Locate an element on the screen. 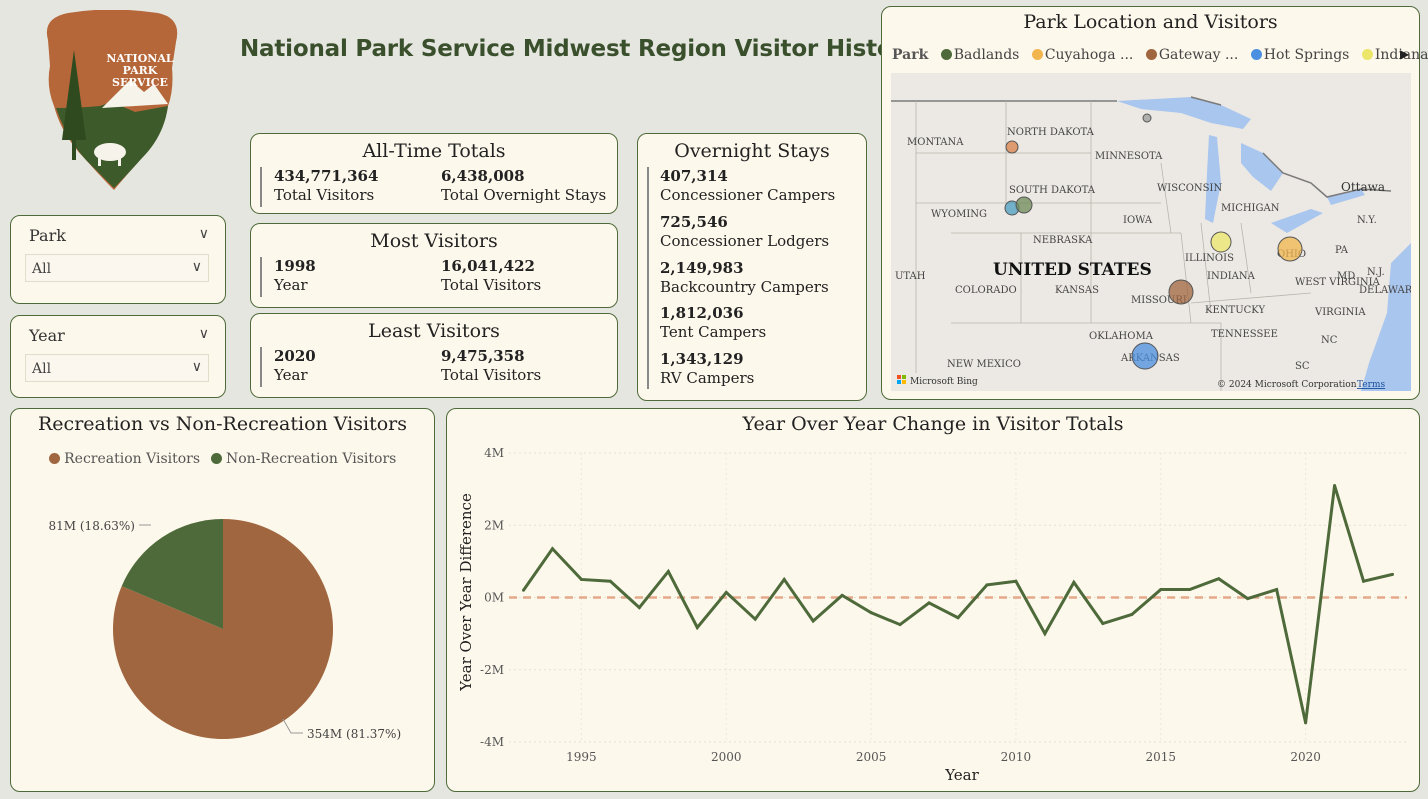 The height and width of the screenshot is (799, 1428). park-bubble-gateway is located at coordinates (1181, 292).